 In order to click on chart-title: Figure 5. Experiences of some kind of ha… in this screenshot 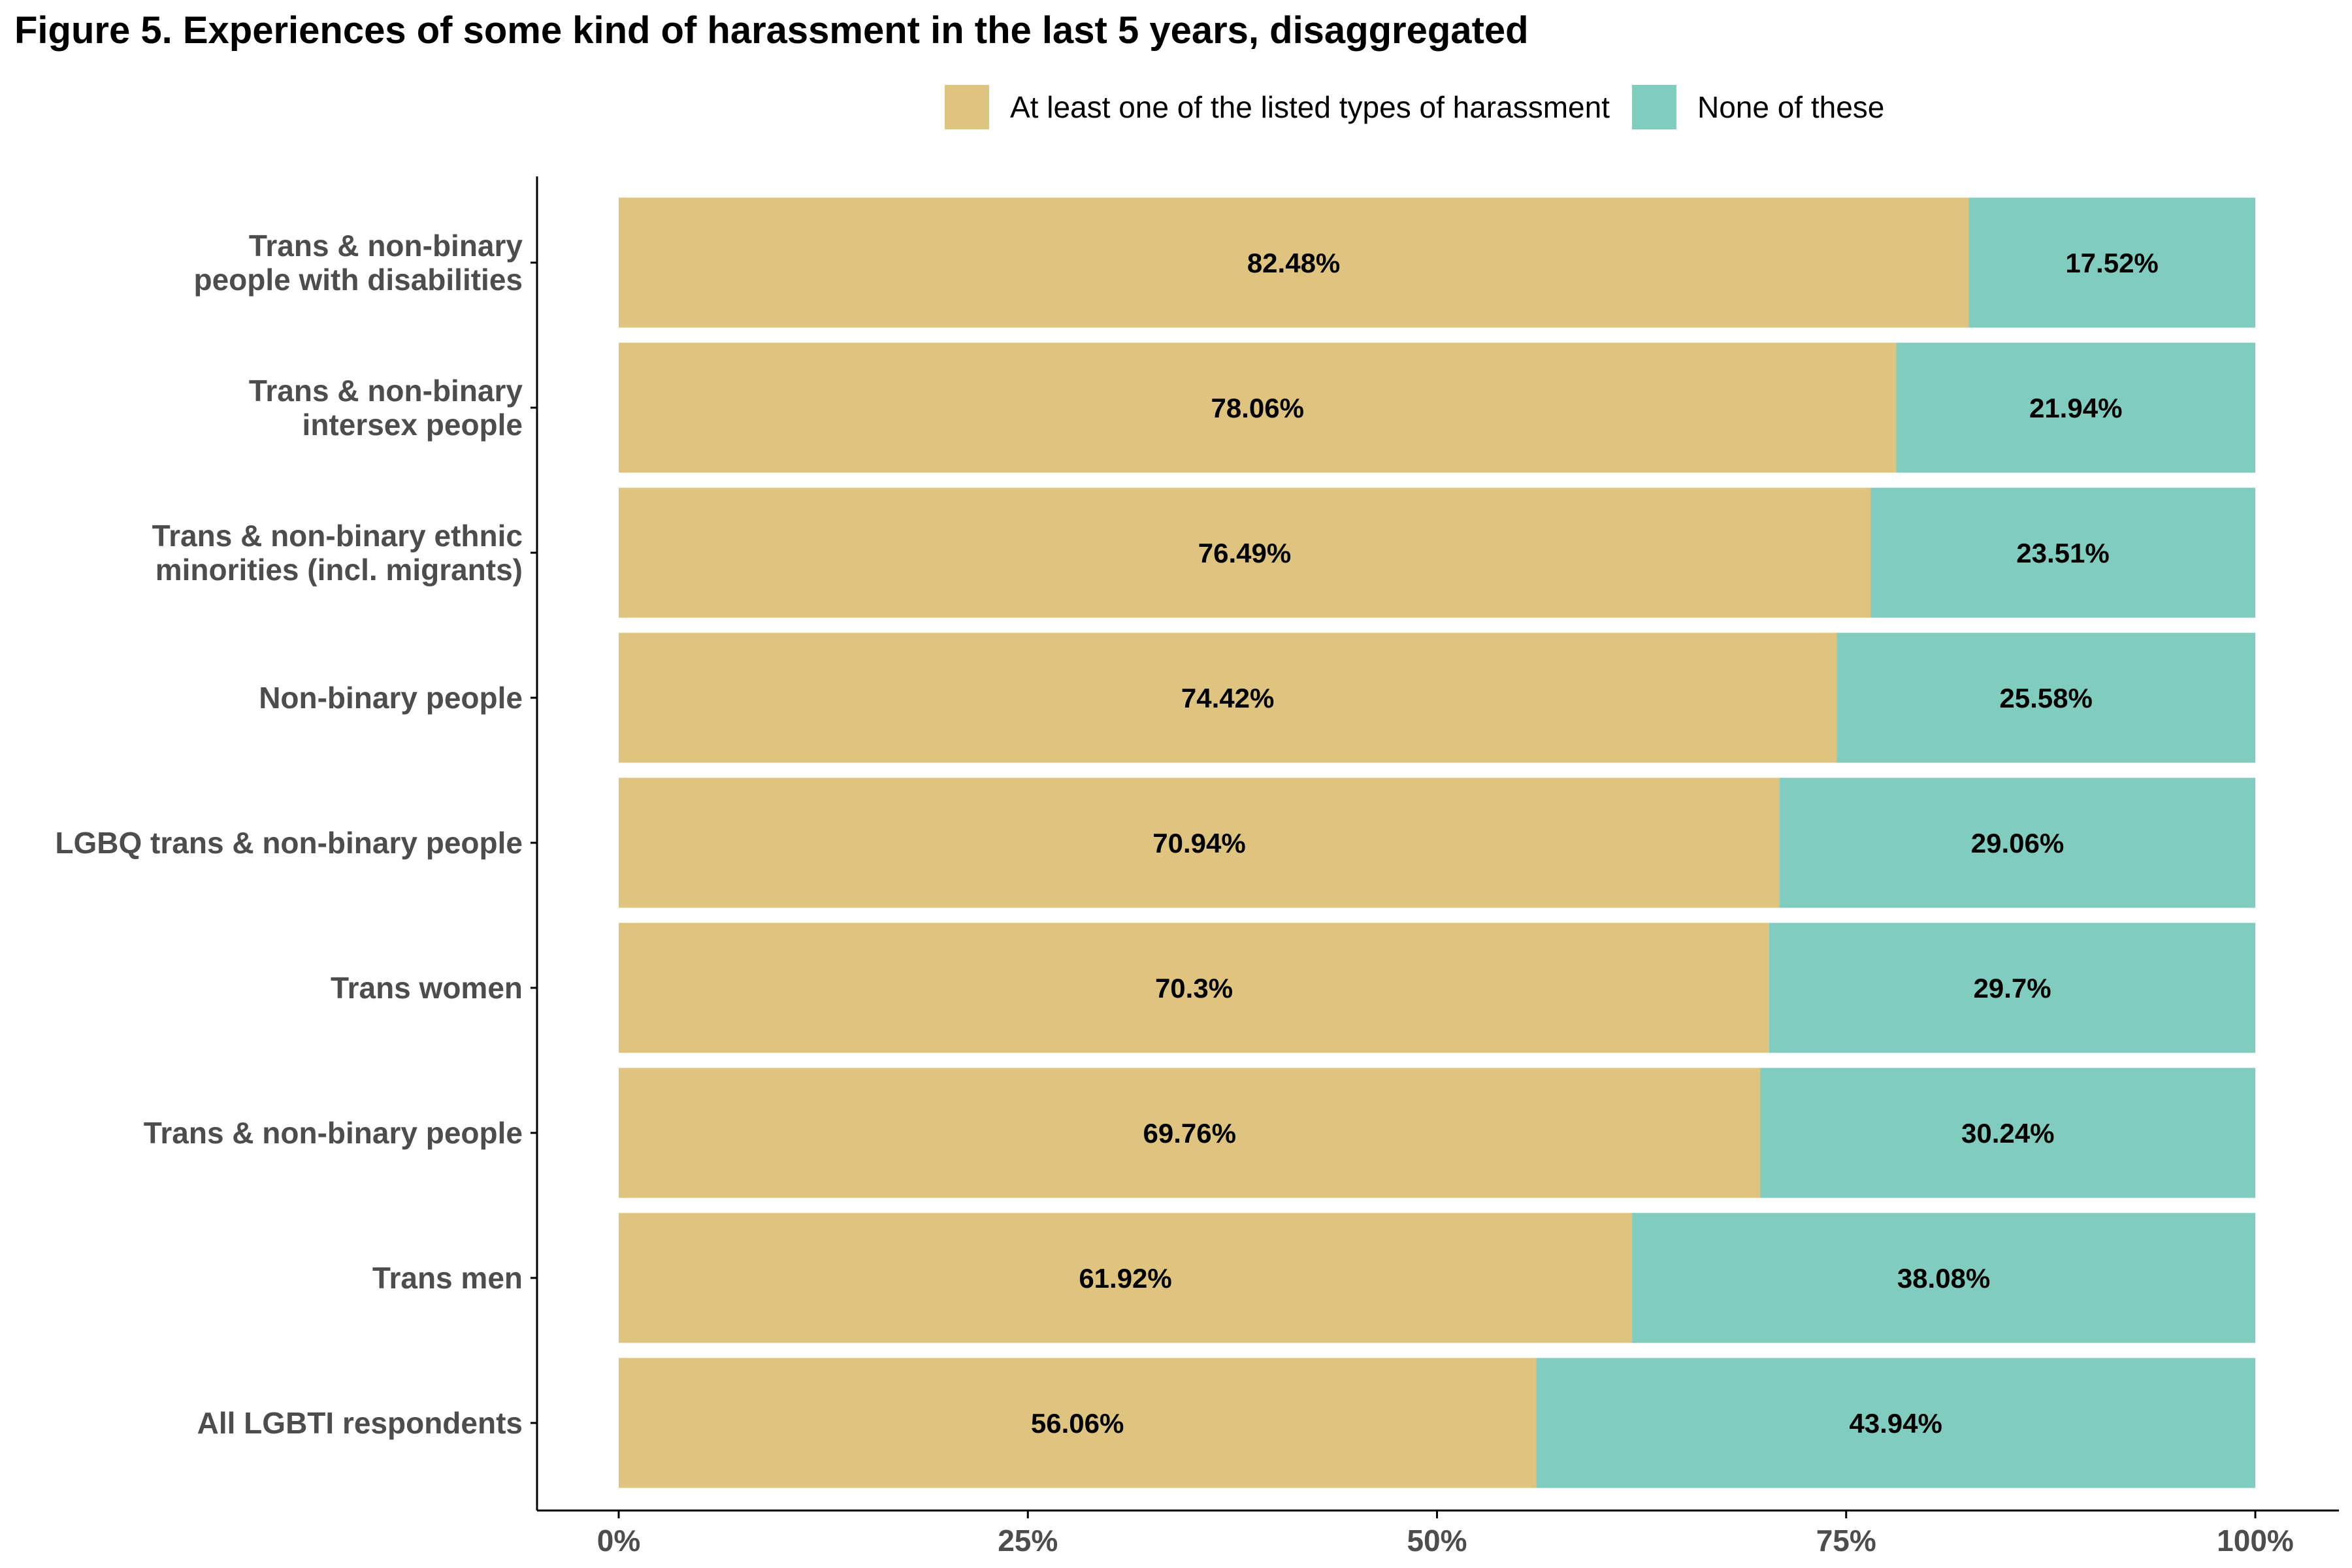, I will do `click(771, 30)`.